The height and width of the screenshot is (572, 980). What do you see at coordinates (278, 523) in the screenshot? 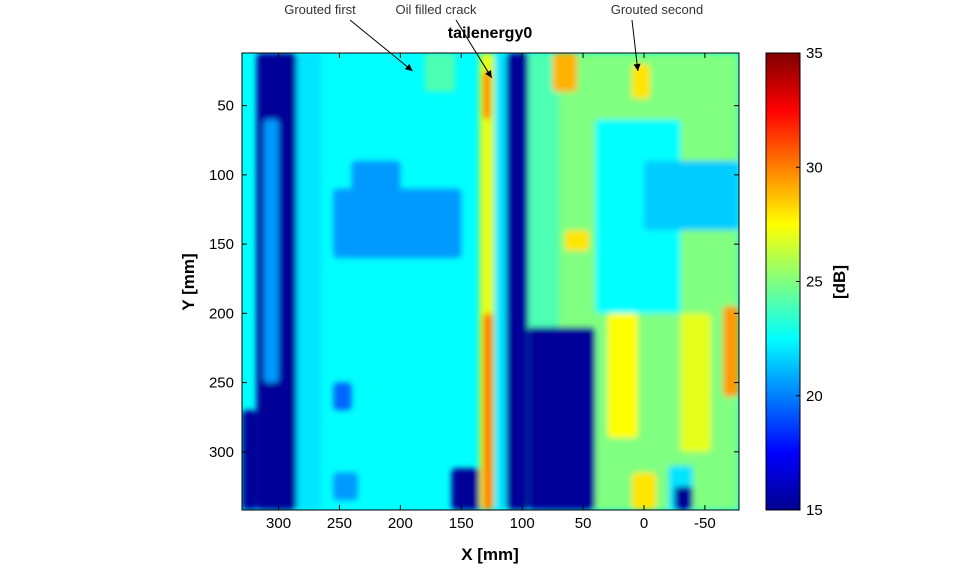
I see `x-tick-label: 300` at bounding box center [278, 523].